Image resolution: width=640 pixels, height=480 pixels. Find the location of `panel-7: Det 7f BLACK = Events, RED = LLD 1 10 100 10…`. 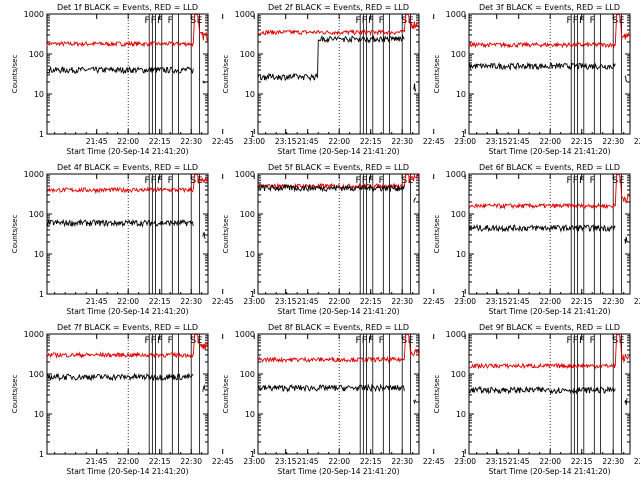

panel-7: Det 7f BLACK = Events, RED = LLD 1 10 100 10… is located at coordinates (154, 399).